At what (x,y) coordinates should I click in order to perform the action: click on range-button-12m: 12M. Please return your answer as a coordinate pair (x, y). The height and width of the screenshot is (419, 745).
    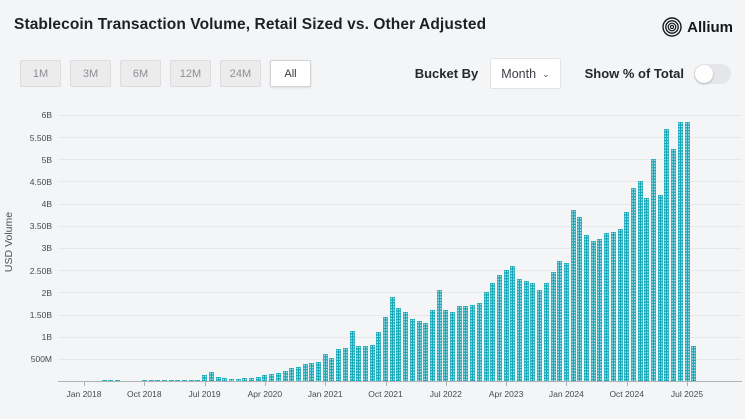
    Looking at the image, I should click on (190, 73).